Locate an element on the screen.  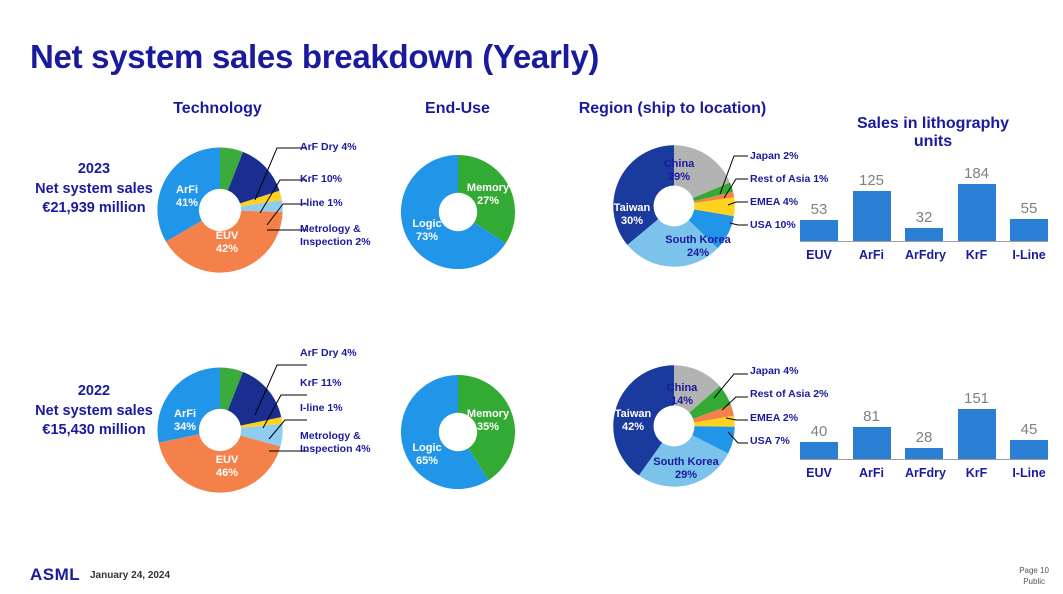
technology-donut-svg-2023 is located at coordinates (220, 210).